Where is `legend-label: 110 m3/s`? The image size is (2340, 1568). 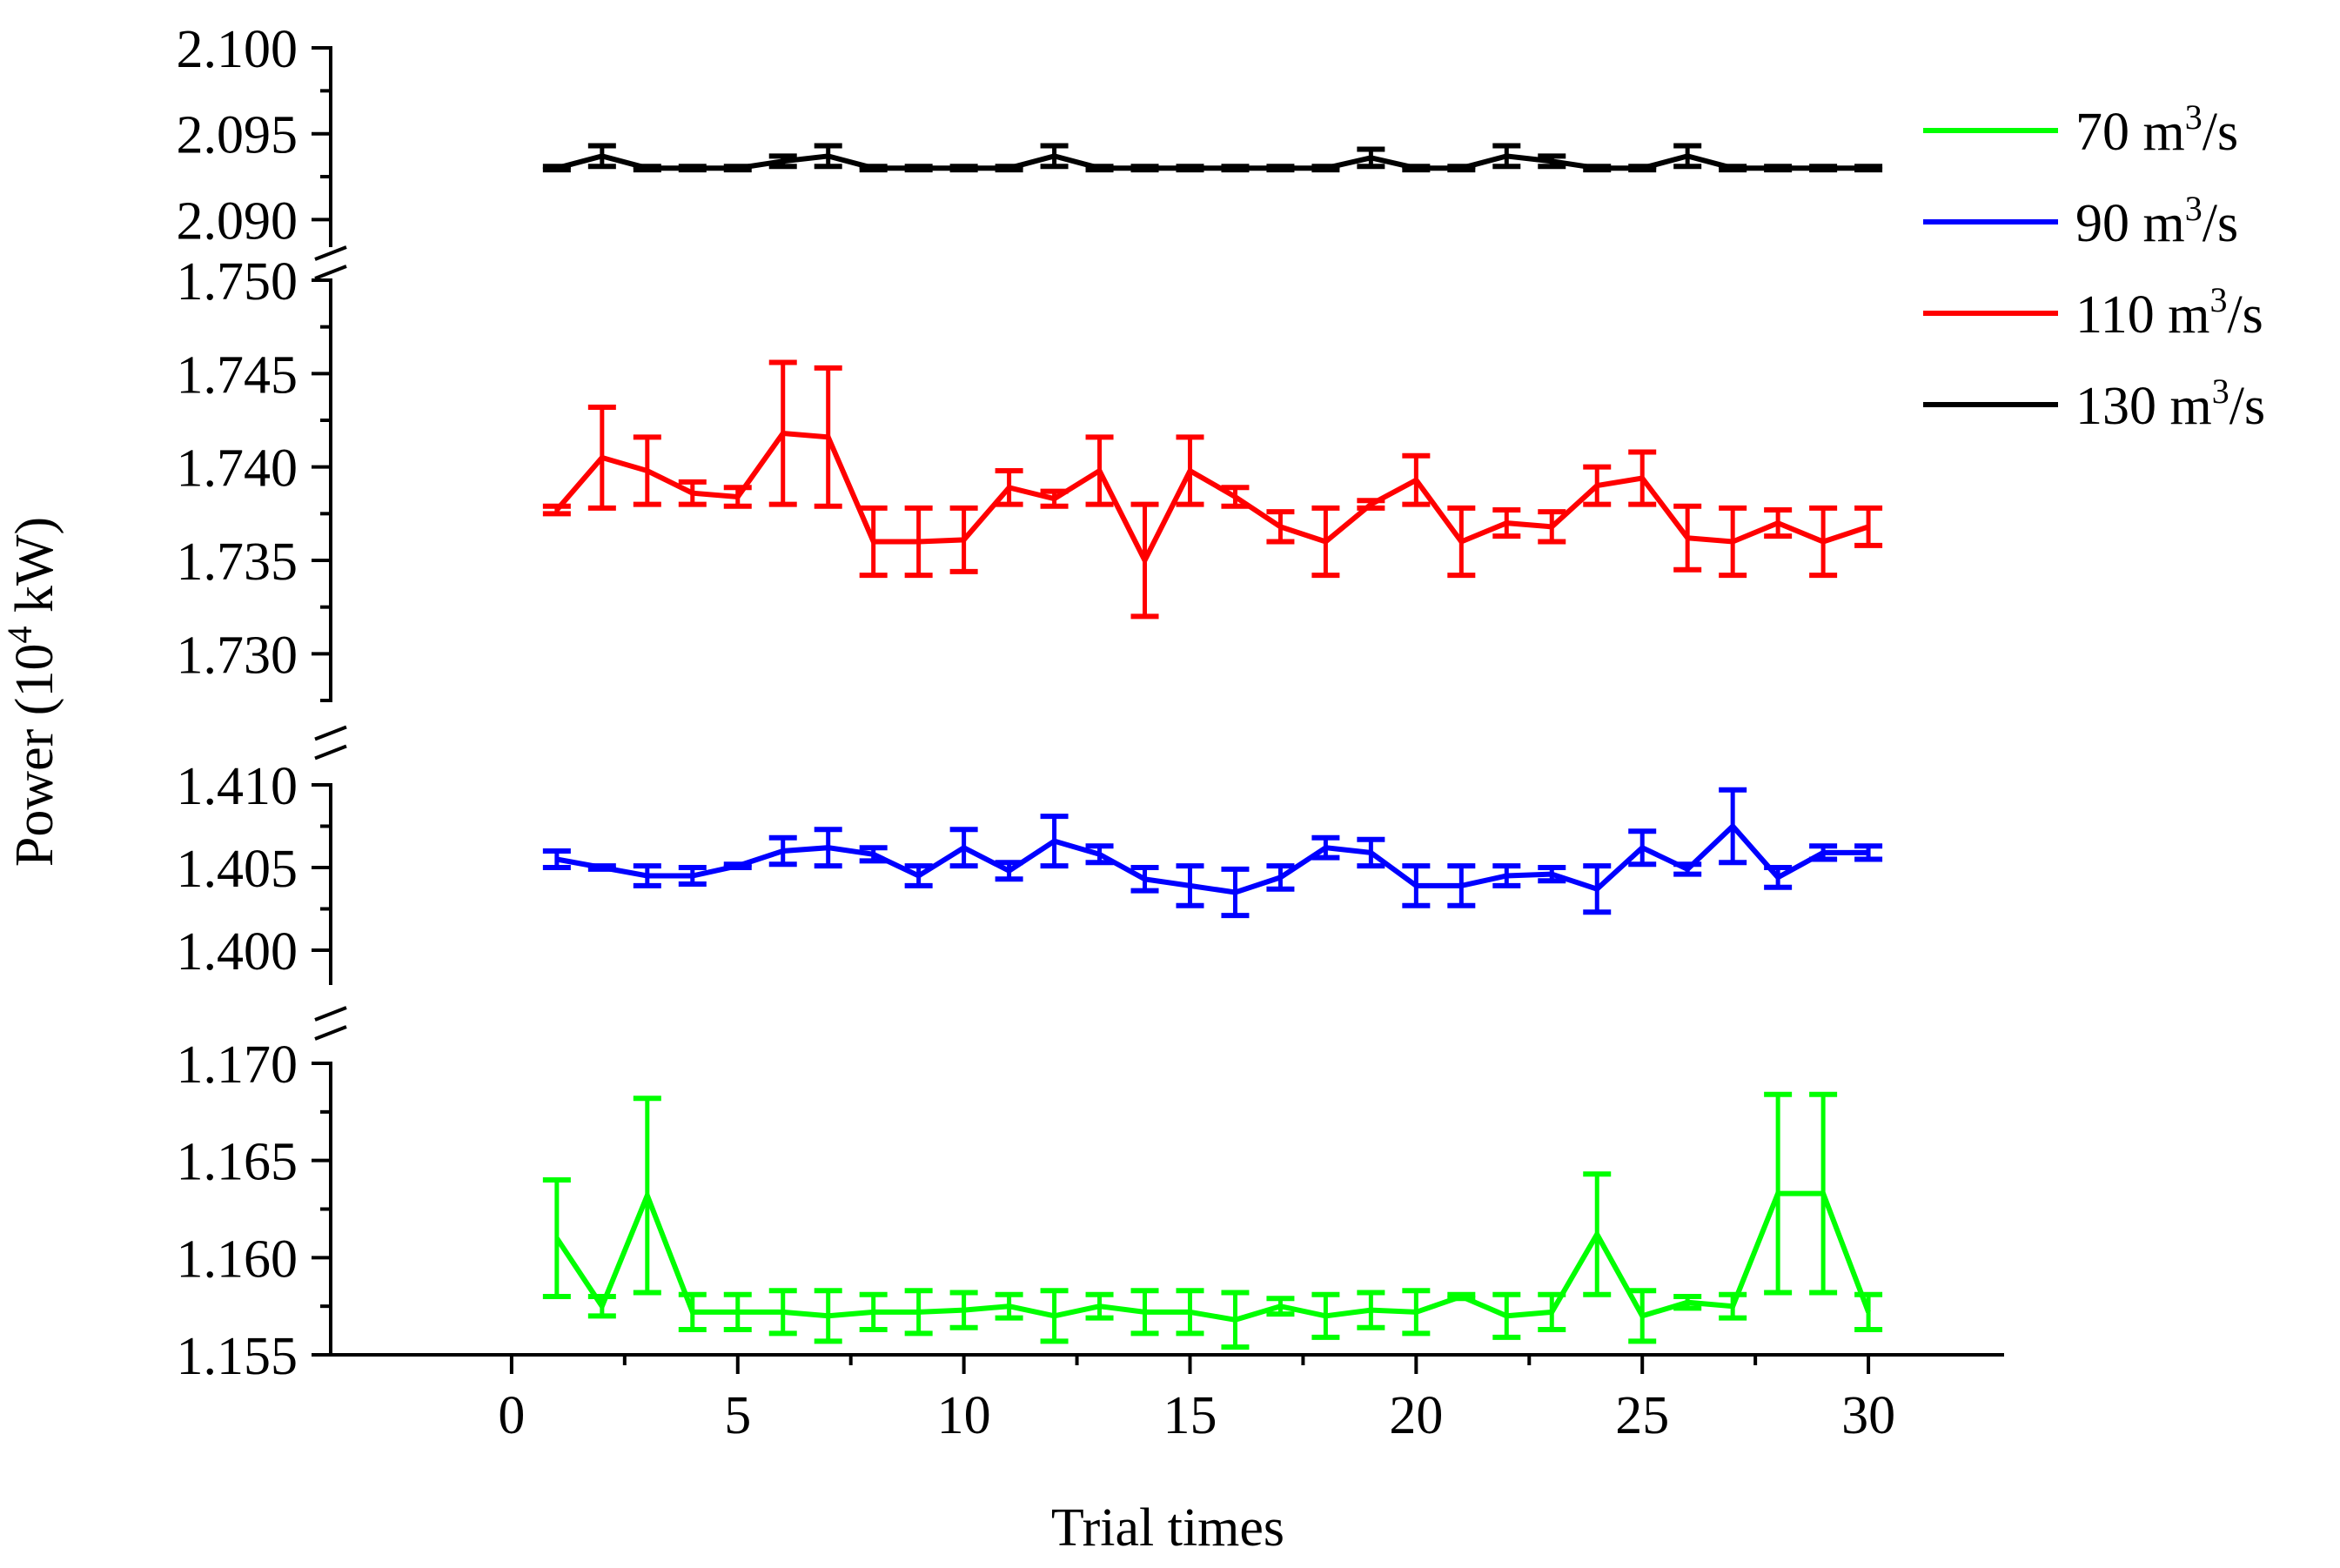
legend-label: 110 m3/s is located at coordinates (2169, 312).